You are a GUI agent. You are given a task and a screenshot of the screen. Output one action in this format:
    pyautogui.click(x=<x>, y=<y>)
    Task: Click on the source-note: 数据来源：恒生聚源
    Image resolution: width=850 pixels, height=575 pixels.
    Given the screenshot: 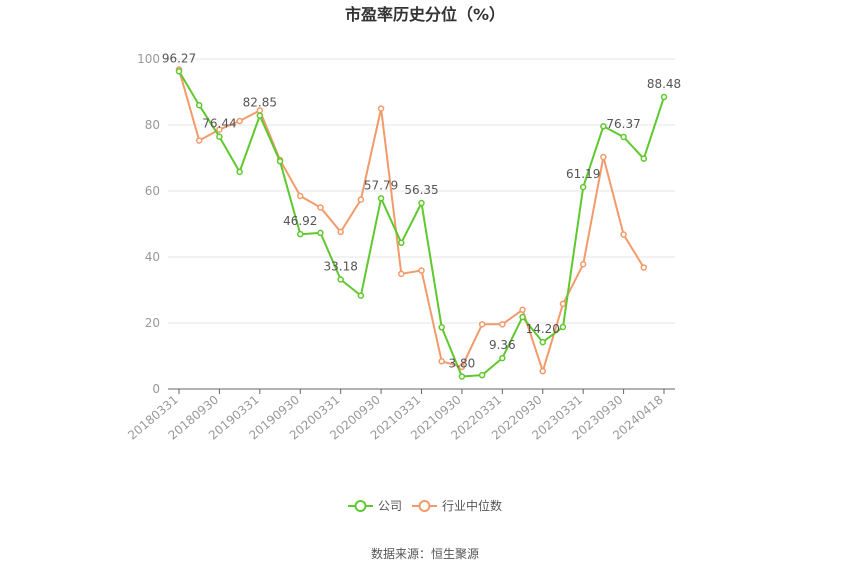 What is the action you would take?
    pyautogui.click(x=425, y=553)
    